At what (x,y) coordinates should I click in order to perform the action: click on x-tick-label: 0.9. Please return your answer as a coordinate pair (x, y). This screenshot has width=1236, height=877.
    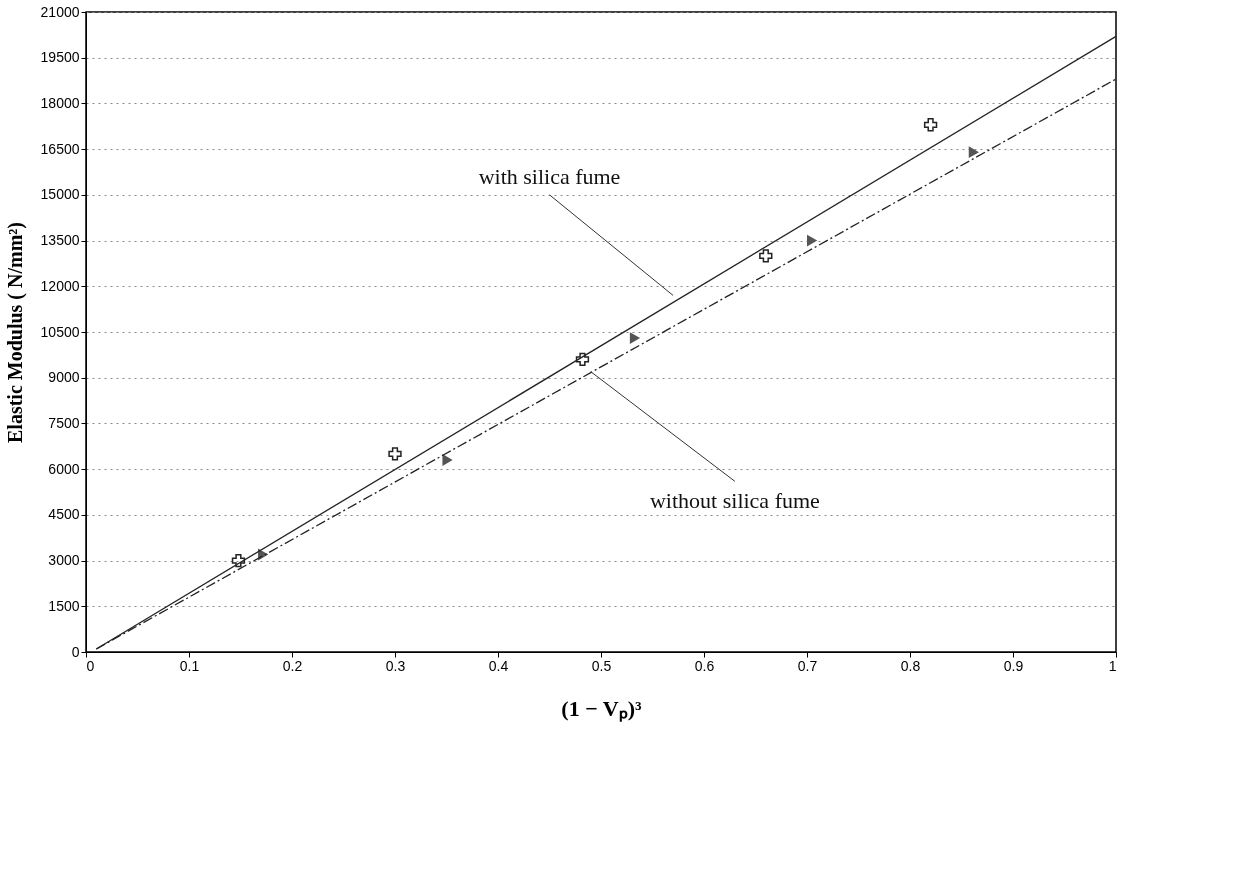
    Looking at the image, I should click on (1013, 665).